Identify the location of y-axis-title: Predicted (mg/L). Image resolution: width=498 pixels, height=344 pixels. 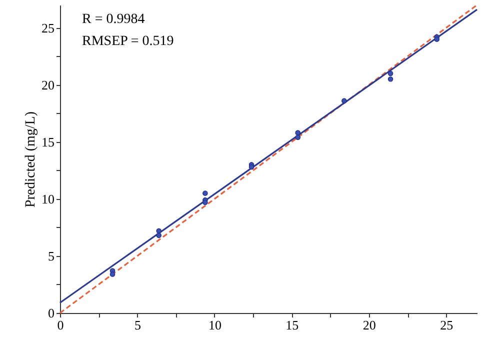
(31, 159).